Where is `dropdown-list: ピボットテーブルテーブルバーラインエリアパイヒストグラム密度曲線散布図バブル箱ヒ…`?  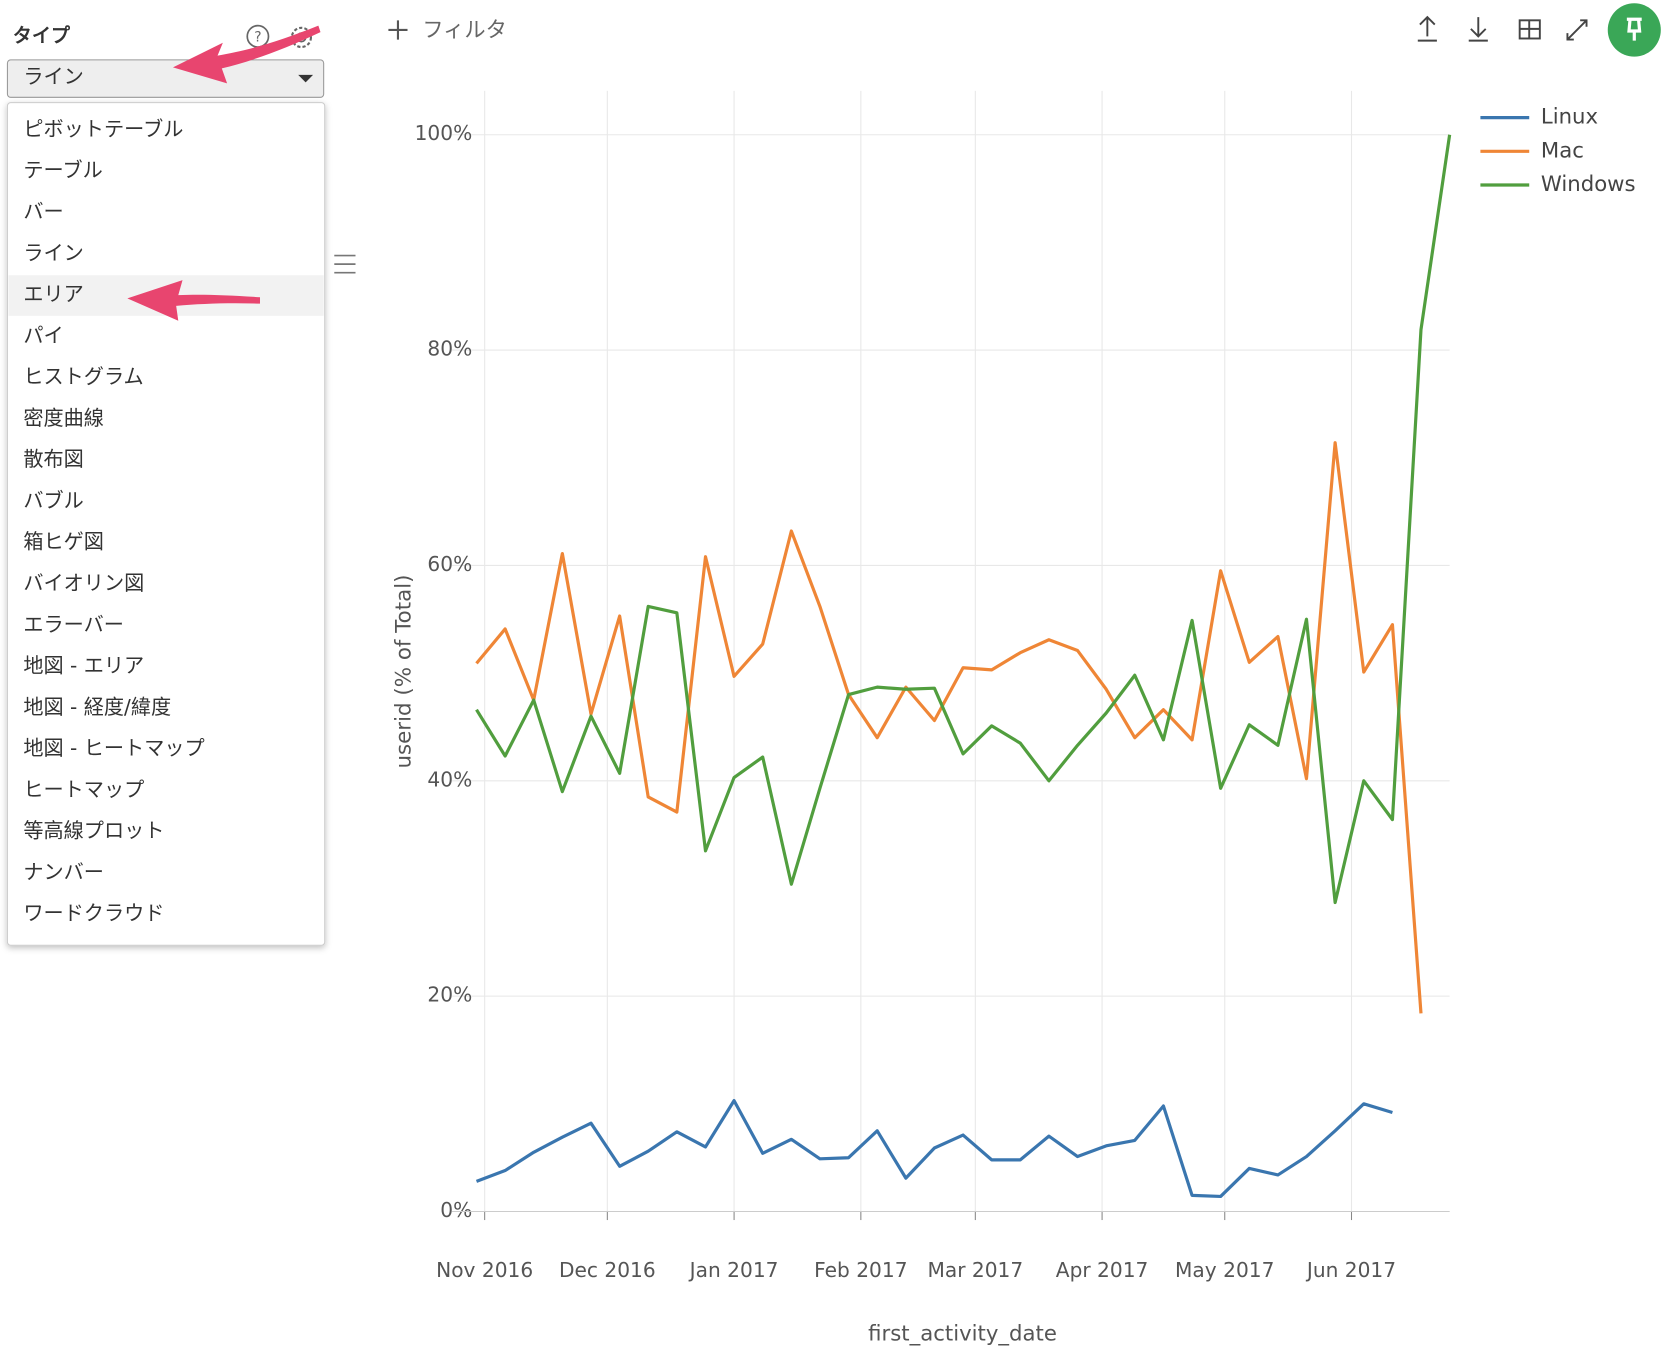
dropdown-list: ピボットテーブルテーブルバーラインエリアパイヒストグラム密度曲線散布図バブル箱ヒ… is located at coordinates (166, 521).